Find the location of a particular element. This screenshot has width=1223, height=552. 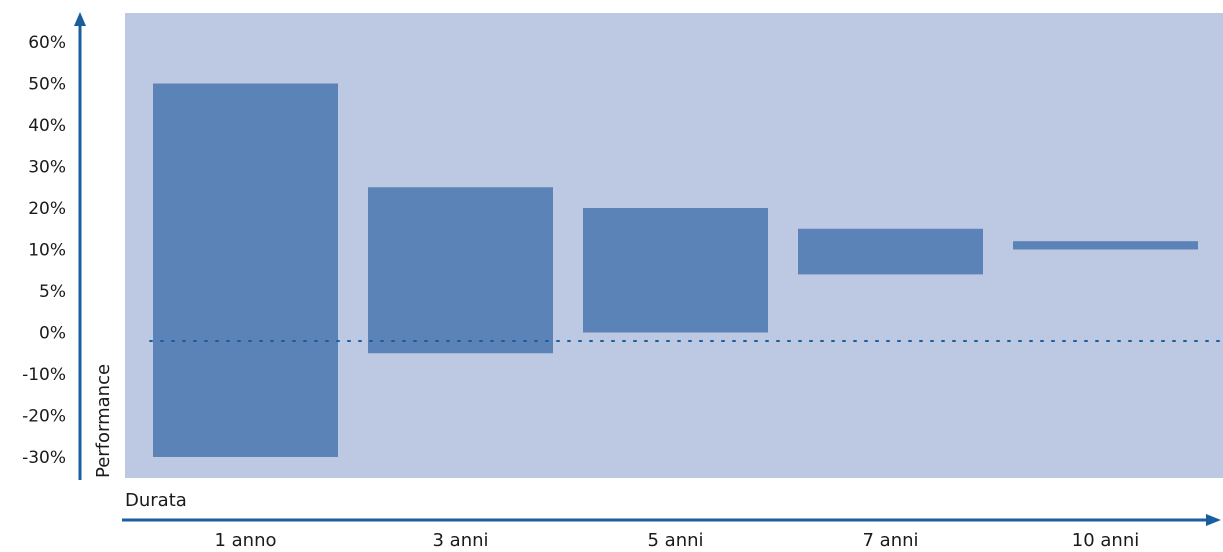

y-tick-label: 10% is located at coordinates (47, 251).